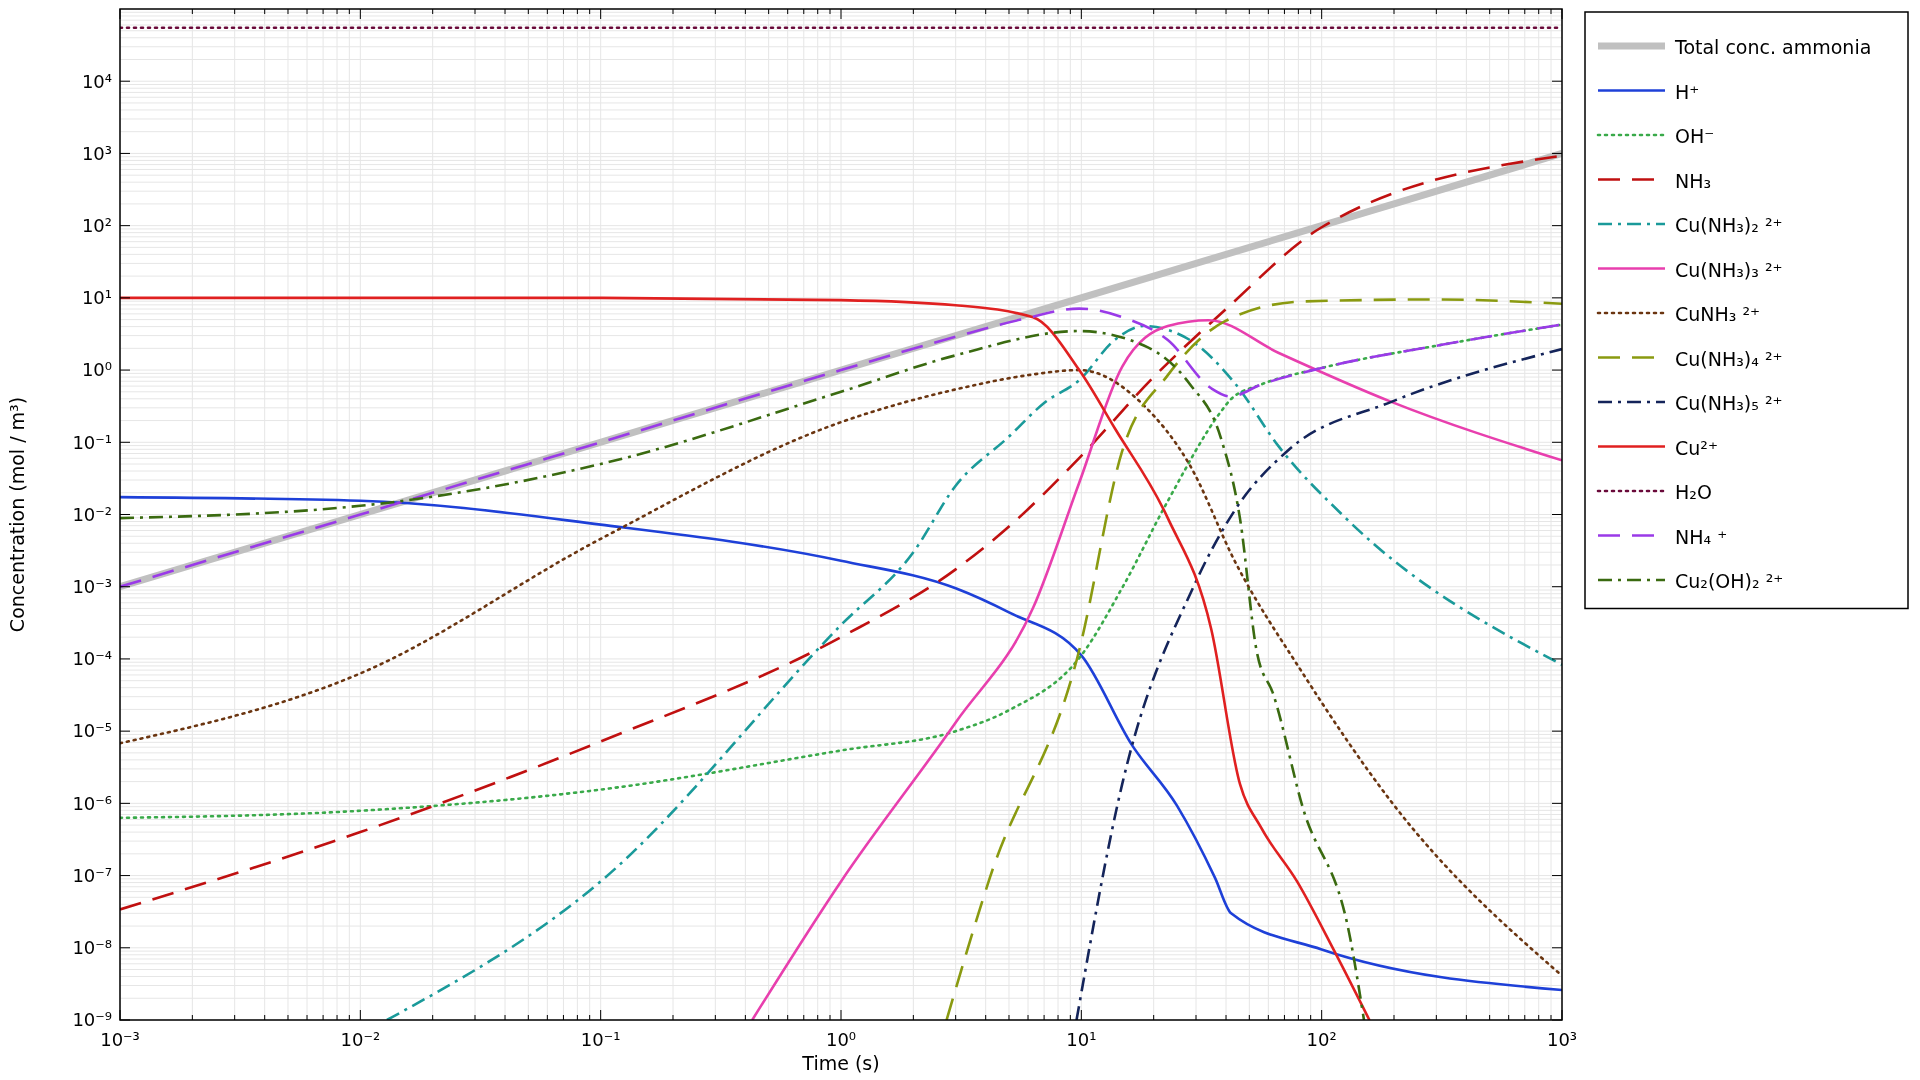 The image size is (1920, 1080). What do you see at coordinates (1773, 47) in the screenshot?
I see `legend-label: Total conc. ammonia` at bounding box center [1773, 47].